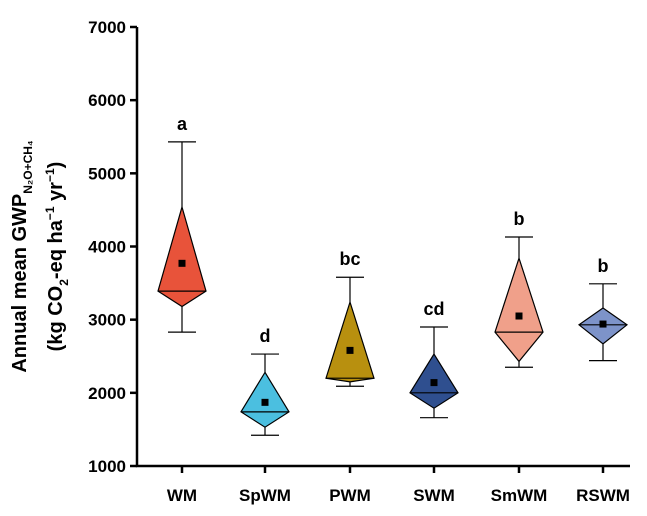 The image size is (647, 516). Describe the element at coordinates (107, 27) in the screenshot. I see `y-tick-label: 7000` at that location.